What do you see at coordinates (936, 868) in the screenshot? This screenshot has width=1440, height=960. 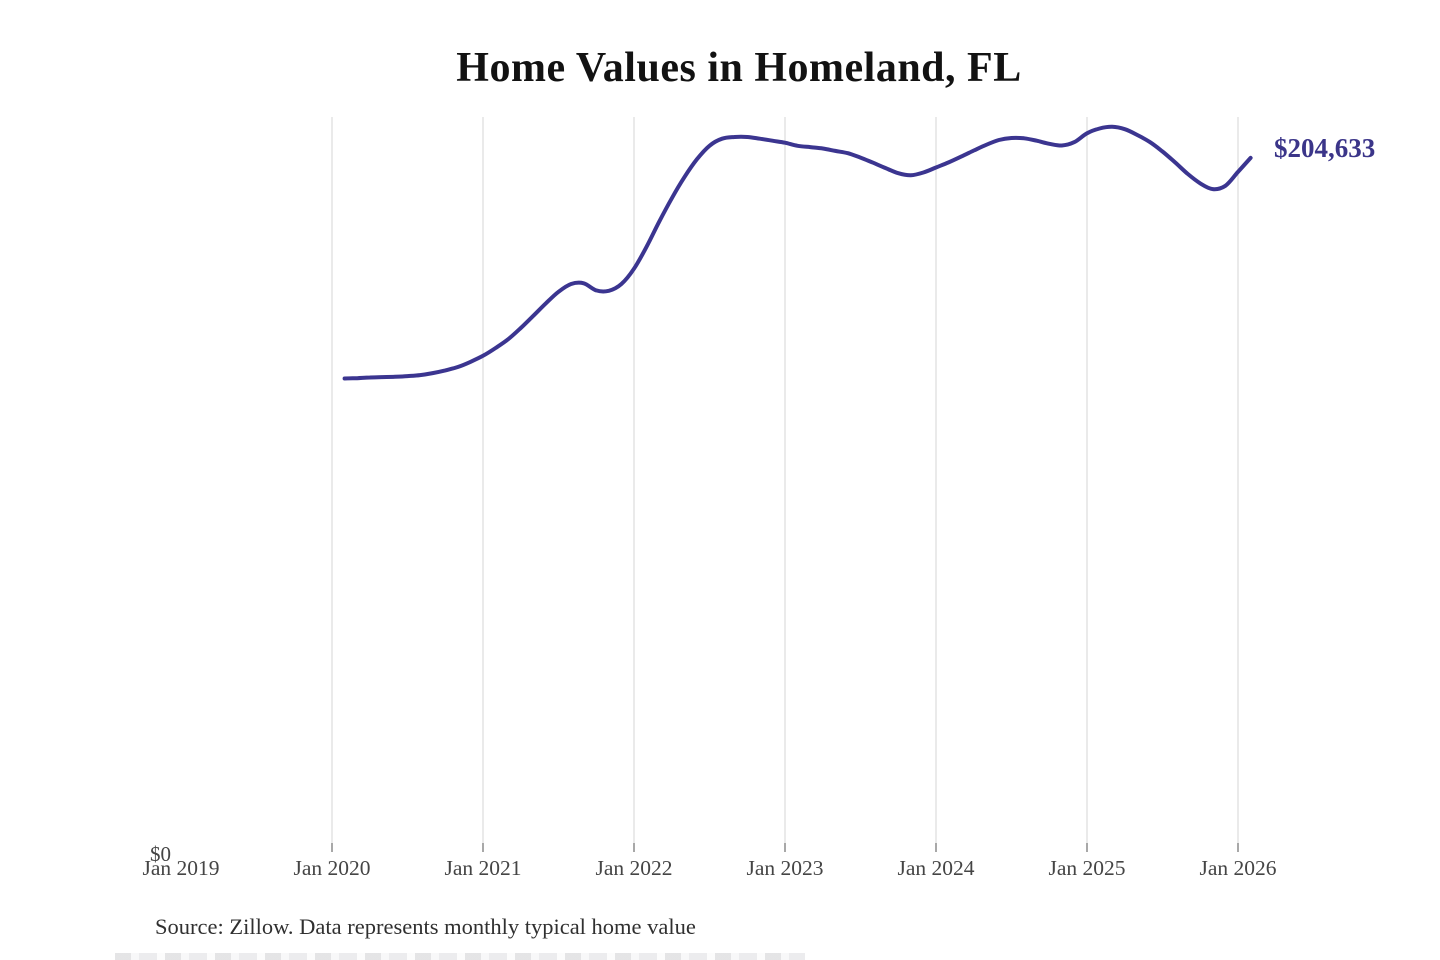 I see `x-axis-label-jan-2024: Jan 2024` at bounding box center [936, 868].